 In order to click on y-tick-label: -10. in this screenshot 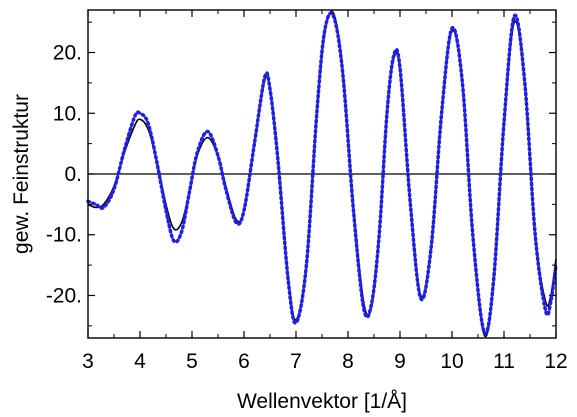, I will do `click(64, 235)`.